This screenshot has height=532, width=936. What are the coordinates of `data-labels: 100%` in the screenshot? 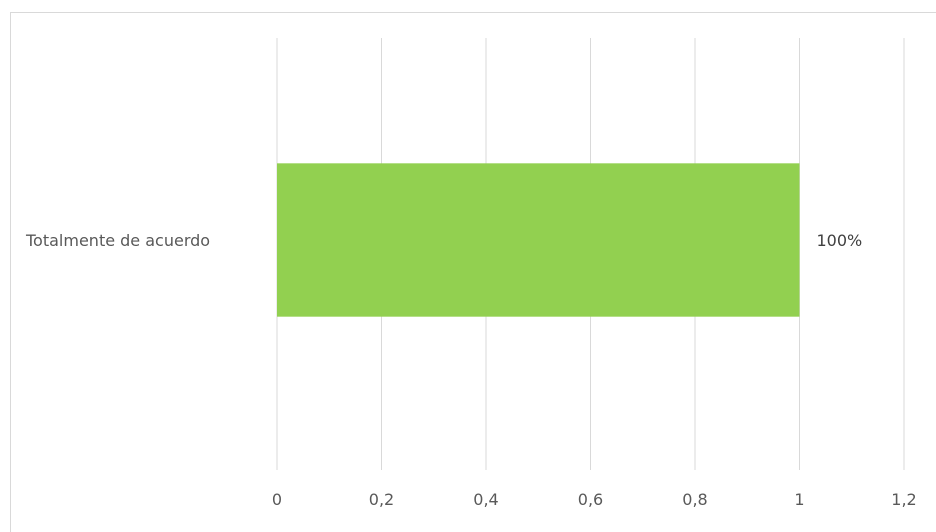 It's located at (840, 240).